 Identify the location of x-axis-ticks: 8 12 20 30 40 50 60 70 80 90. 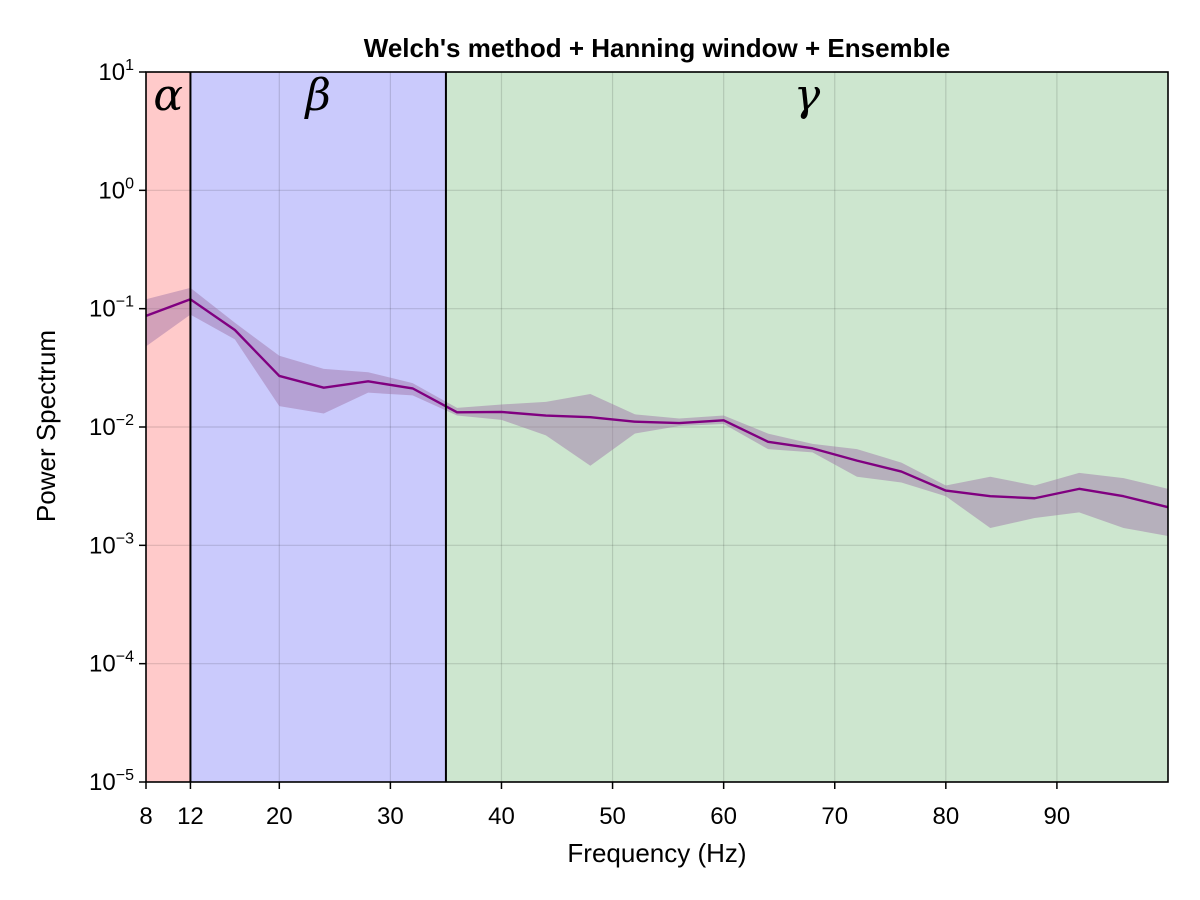
(604, 806).